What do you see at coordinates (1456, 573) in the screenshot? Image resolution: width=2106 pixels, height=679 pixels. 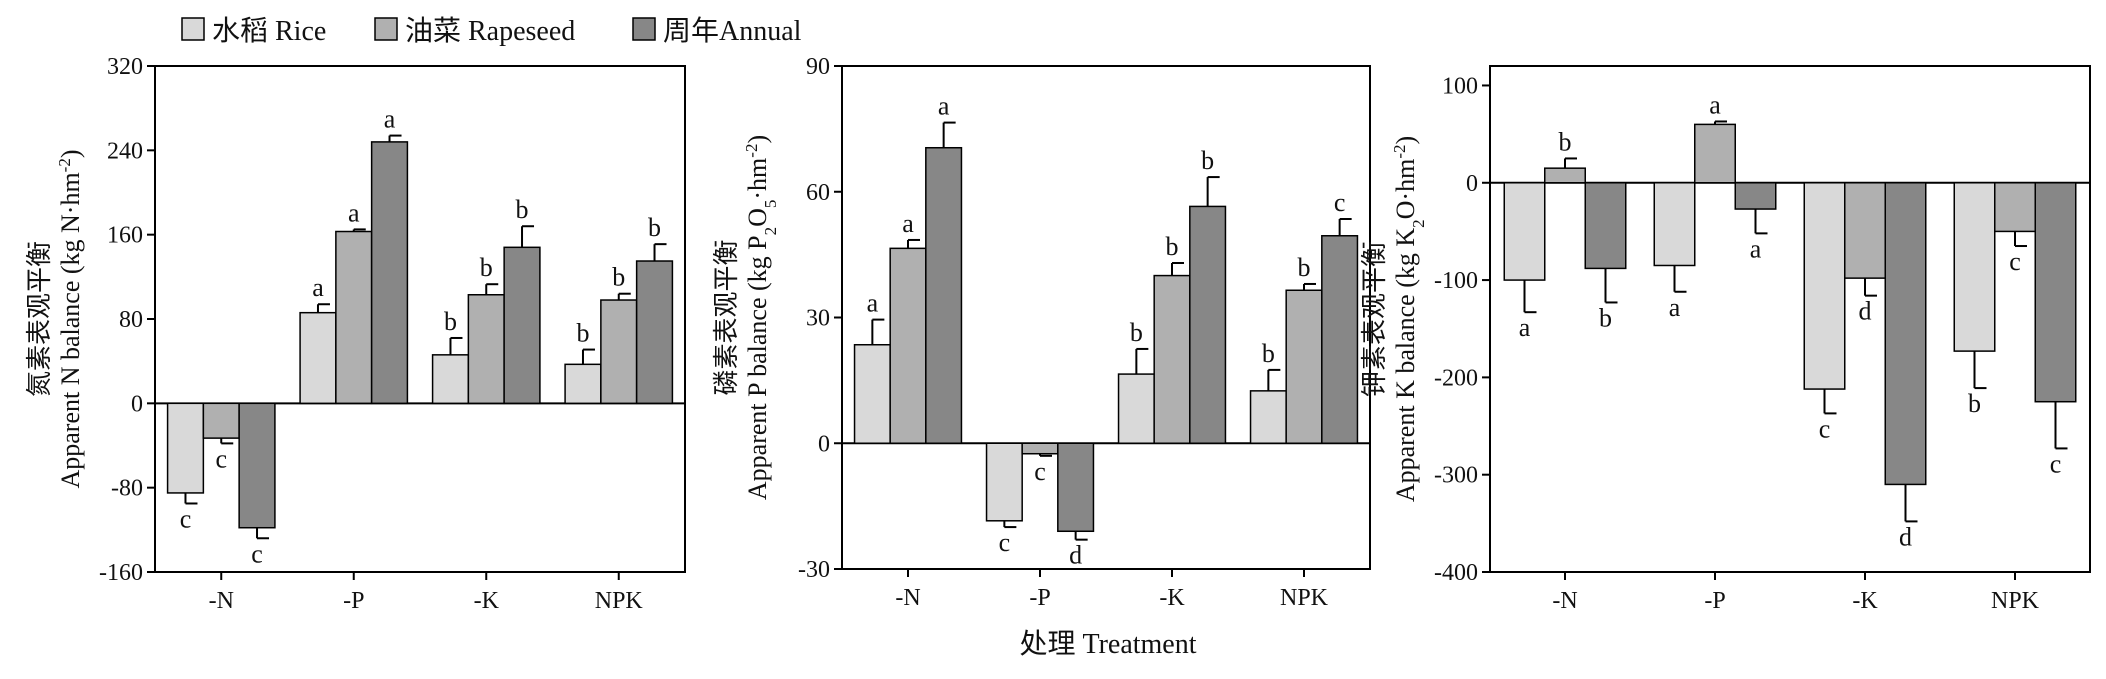 I see `y-tick-label: -400` at bounding box center [1456, 573].